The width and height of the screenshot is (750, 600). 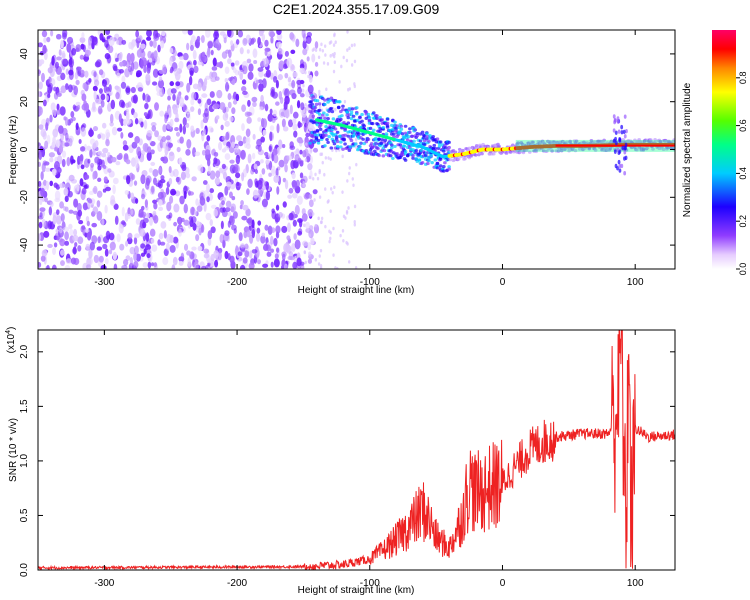 What do you see at coordinates (104, 583) in the screenshot?
I see `snr-xtick-label: -300` at bounding box center [104, 583].